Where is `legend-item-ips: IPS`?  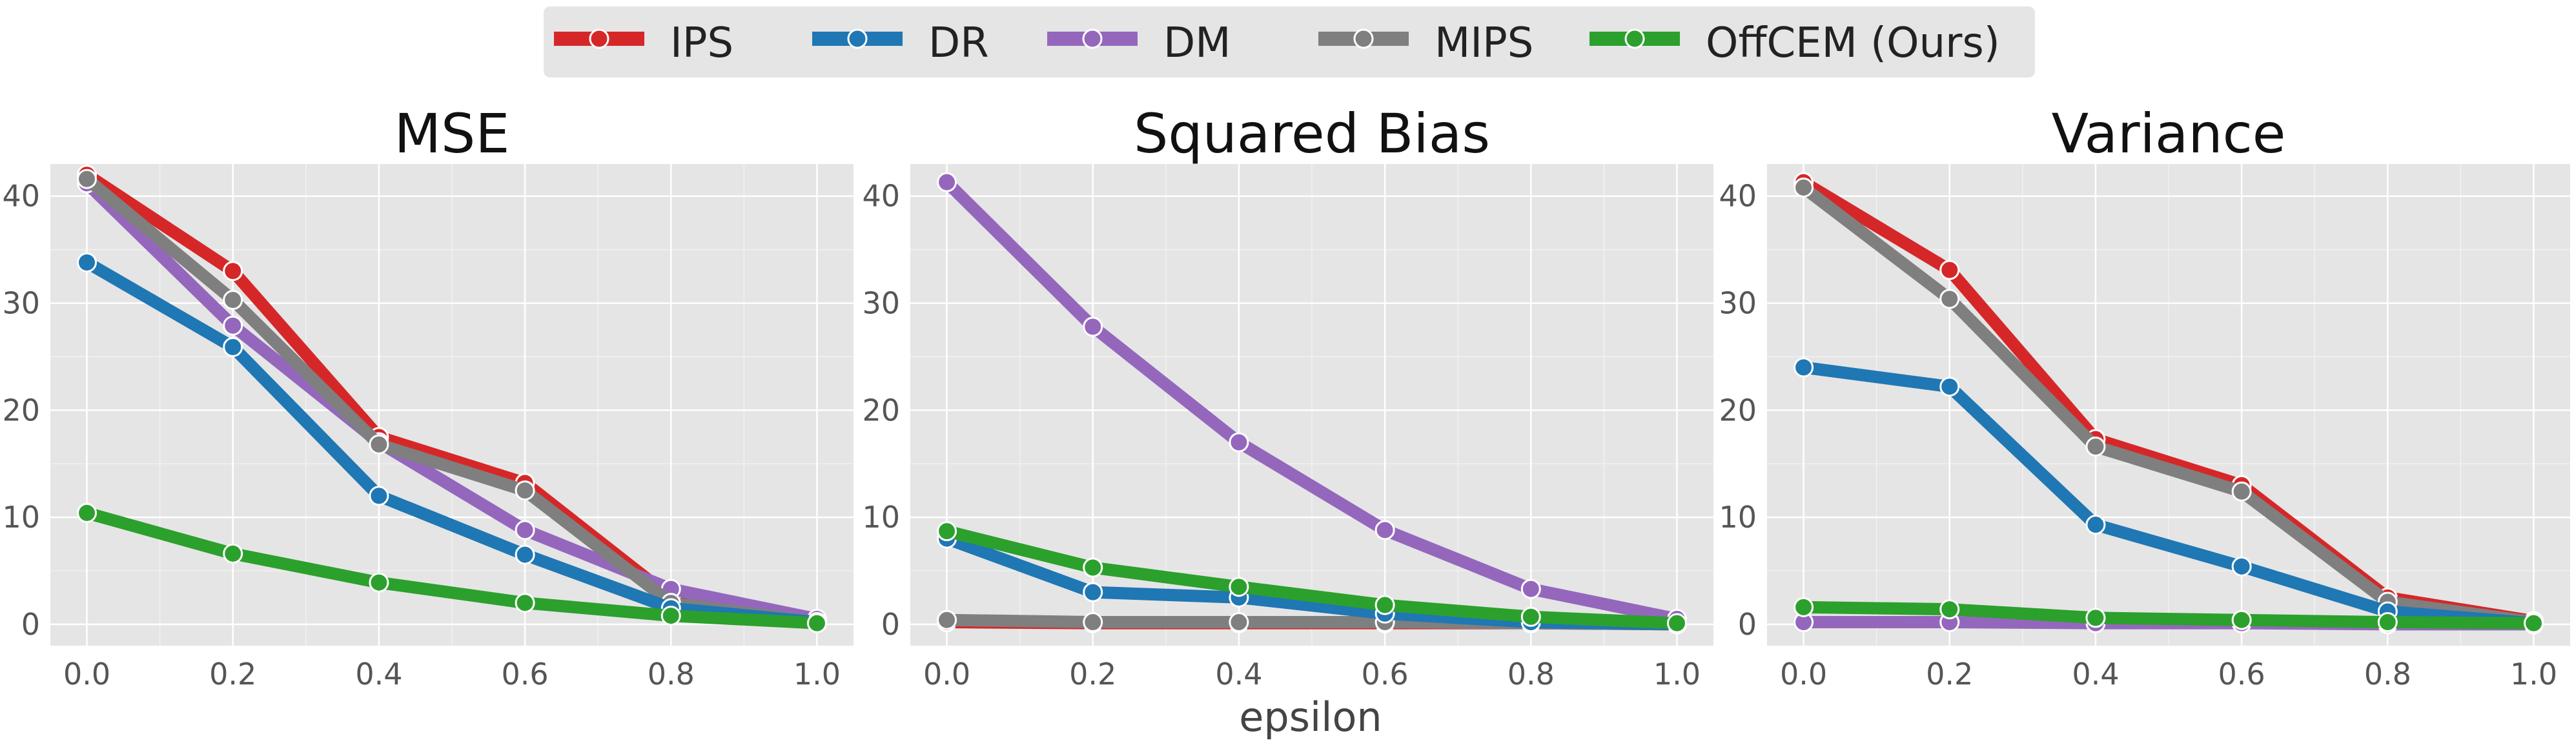 legend-item-ips: IPS is located at coordinates (644, 43).